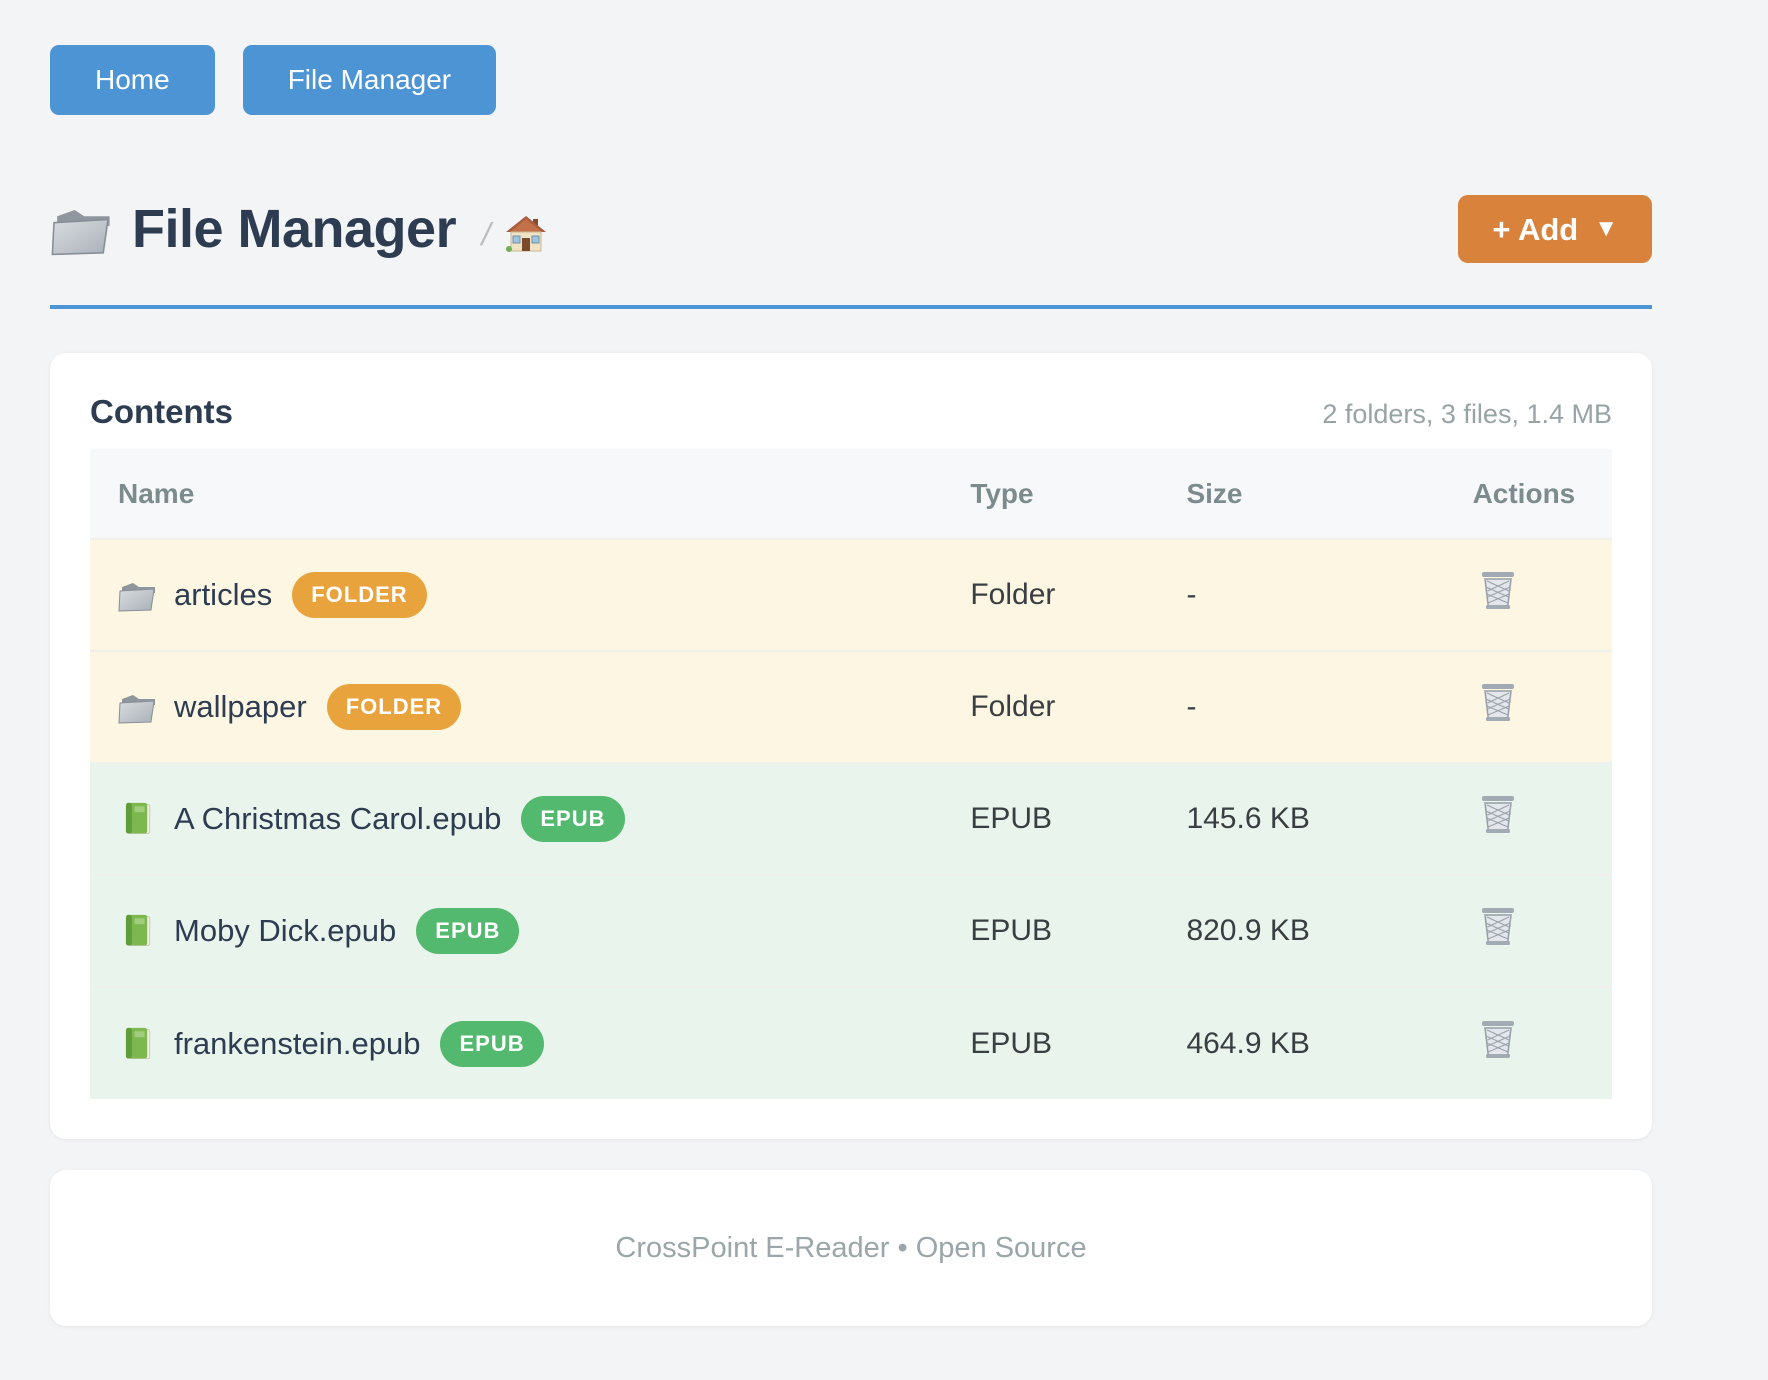 This screenshot has height=1380, width=1768. What do you see at coordinates (851, 229) in the screenshot?
I see `page-header: File Manager / + Add ▼` at bounding box center [851, 229].